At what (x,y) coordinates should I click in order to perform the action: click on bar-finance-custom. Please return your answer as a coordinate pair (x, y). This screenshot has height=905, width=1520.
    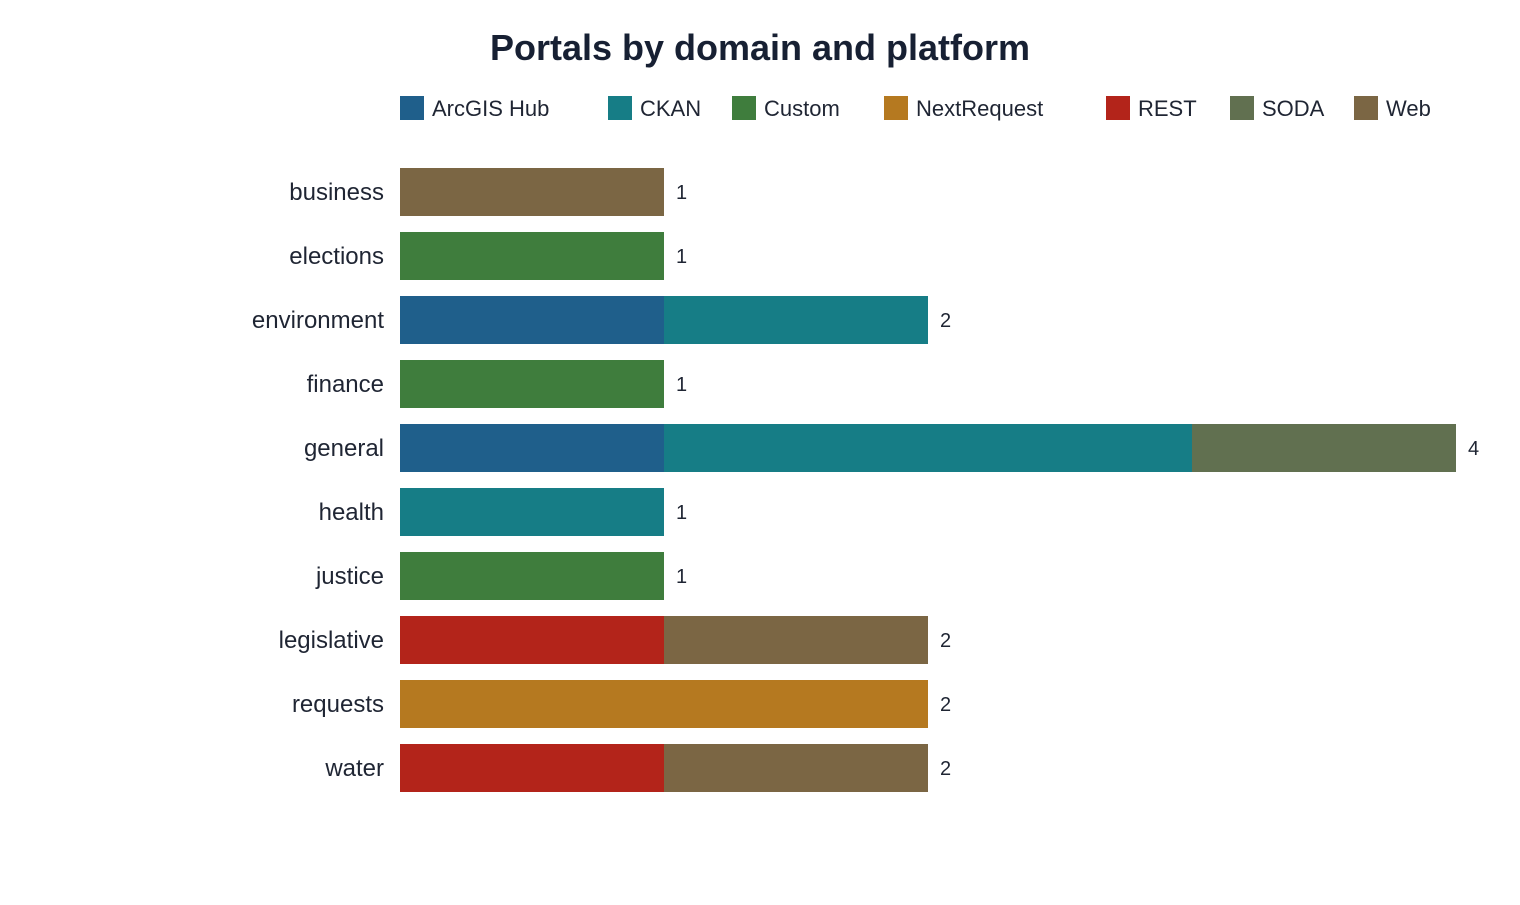
    Looking at the image, I should click on (532, 384).